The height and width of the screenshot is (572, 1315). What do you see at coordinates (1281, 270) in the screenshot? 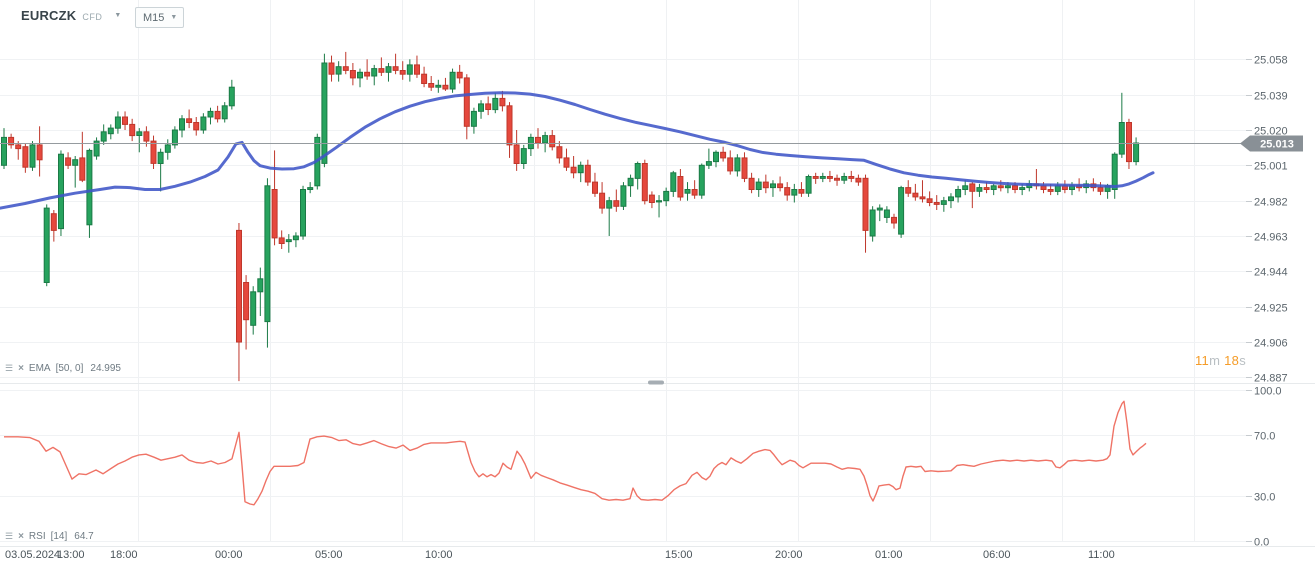
I see `price-axis` at bounding box center [1281, 270].